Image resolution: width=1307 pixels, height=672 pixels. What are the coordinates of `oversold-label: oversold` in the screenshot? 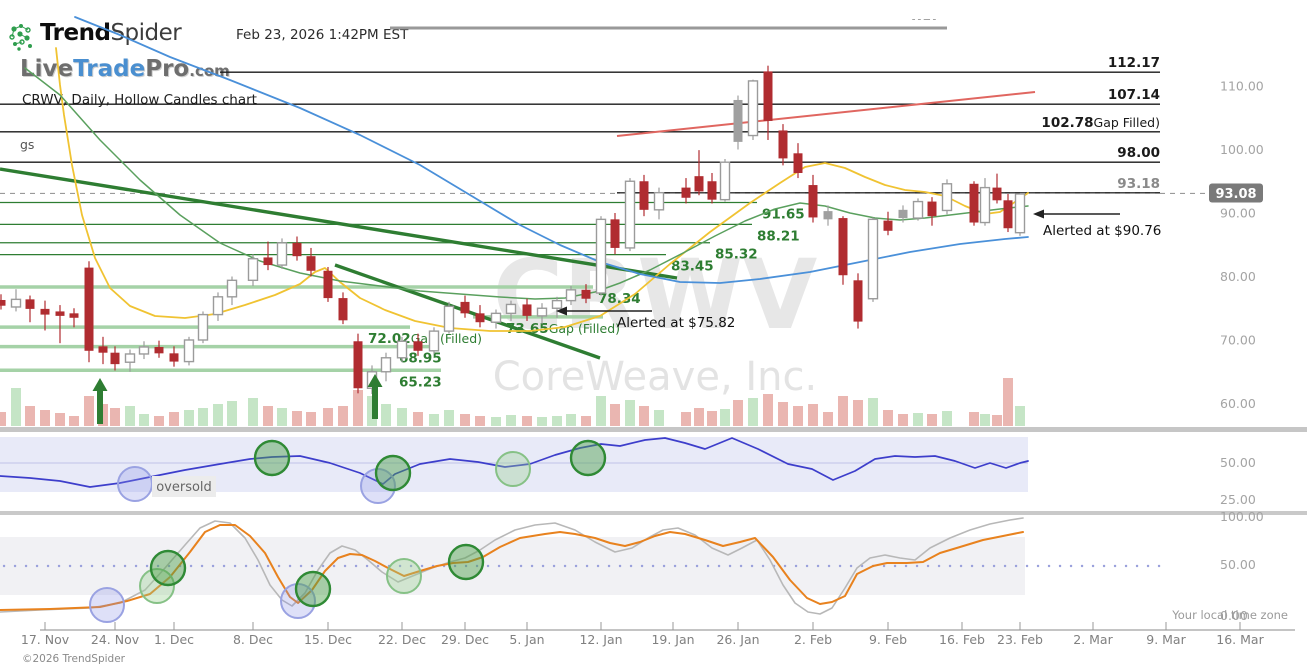 It's located at (184, 487).